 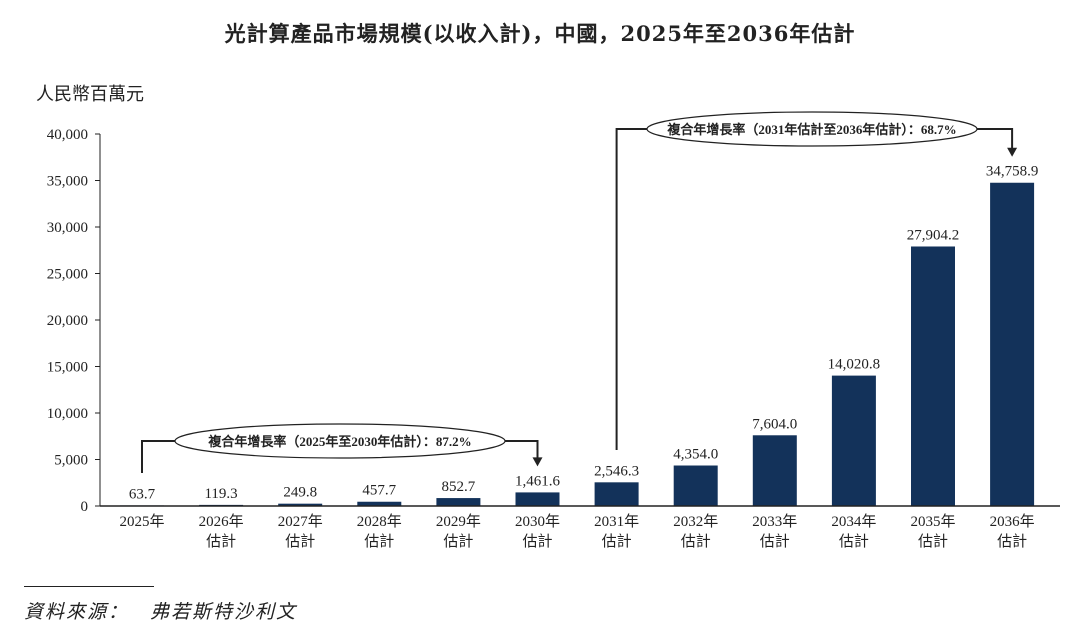 What do you see at coordinates (67, 321) in the screenshot?
I see `y-tick-label: 20,000` at bounding box center [67, 321].